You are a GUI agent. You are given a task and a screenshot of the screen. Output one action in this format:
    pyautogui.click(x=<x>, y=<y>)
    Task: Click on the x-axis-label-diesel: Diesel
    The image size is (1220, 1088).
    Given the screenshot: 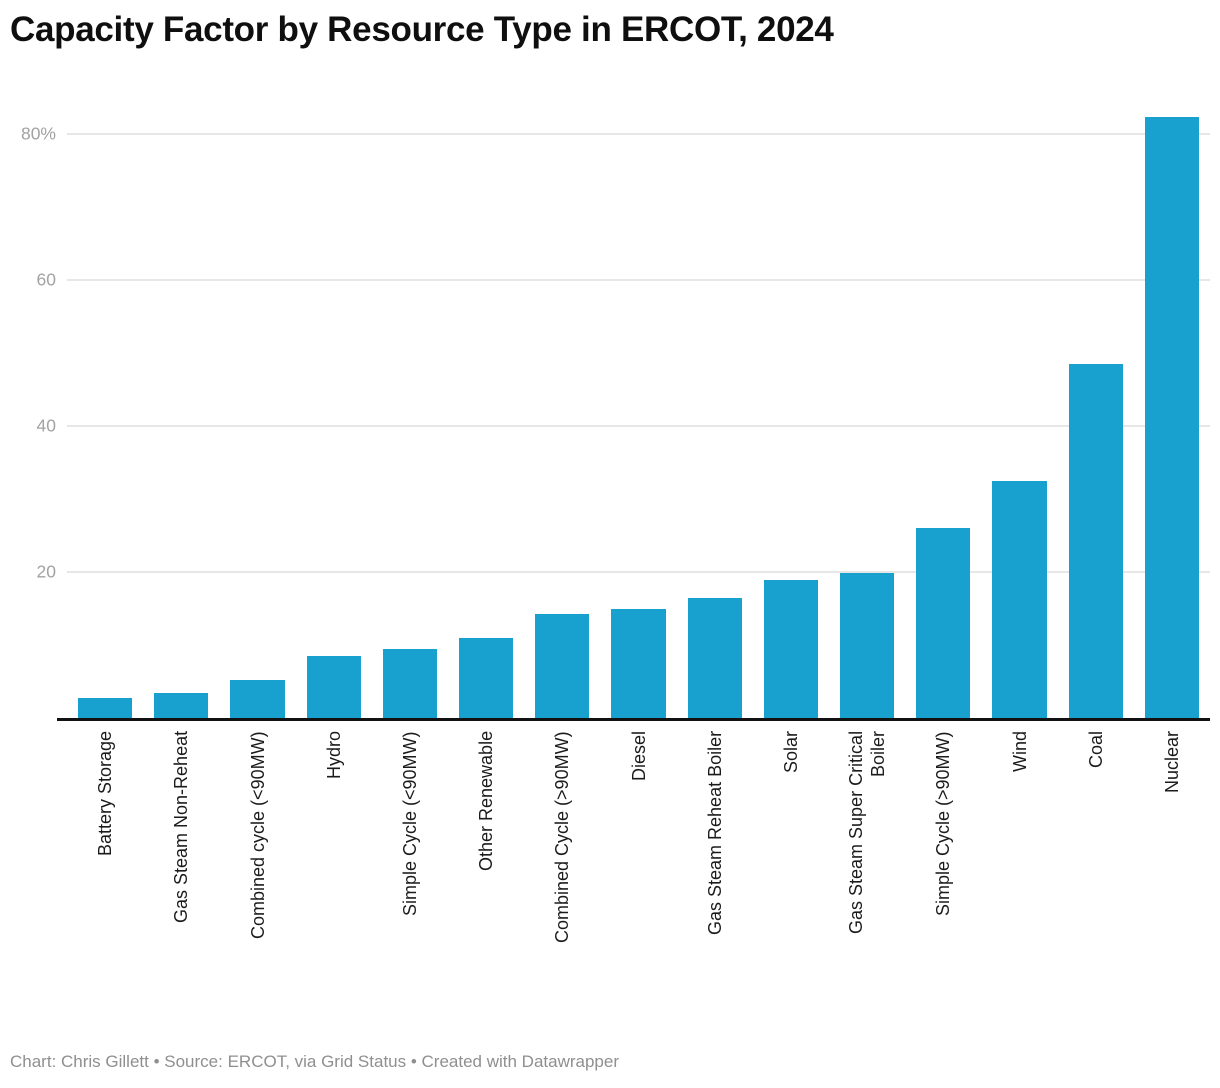 What is the action you would take?
    pyautogui.click(x=638, y=756)
    